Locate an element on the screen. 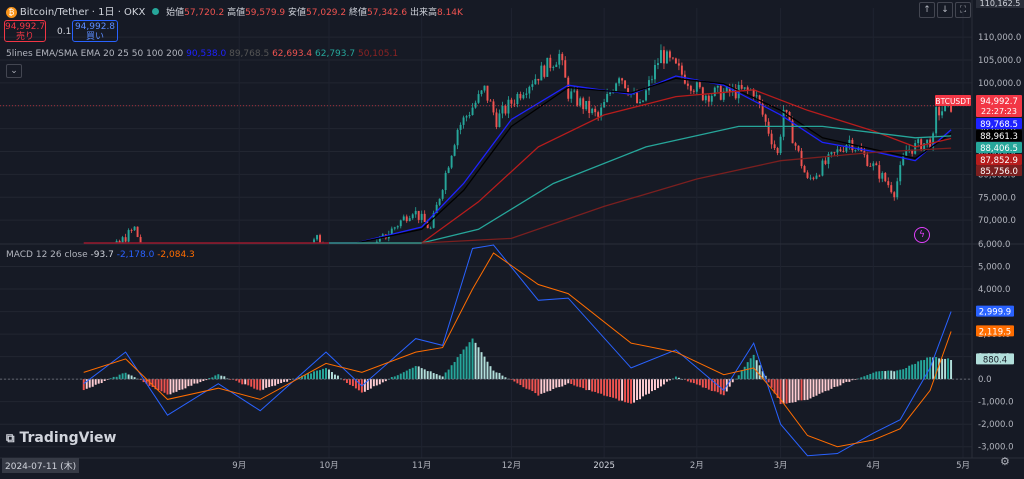 The height and width of the screenshot is (479, 1024). macd-axis-tick-label: 4,000.0 is located at coordinates (994, 290).